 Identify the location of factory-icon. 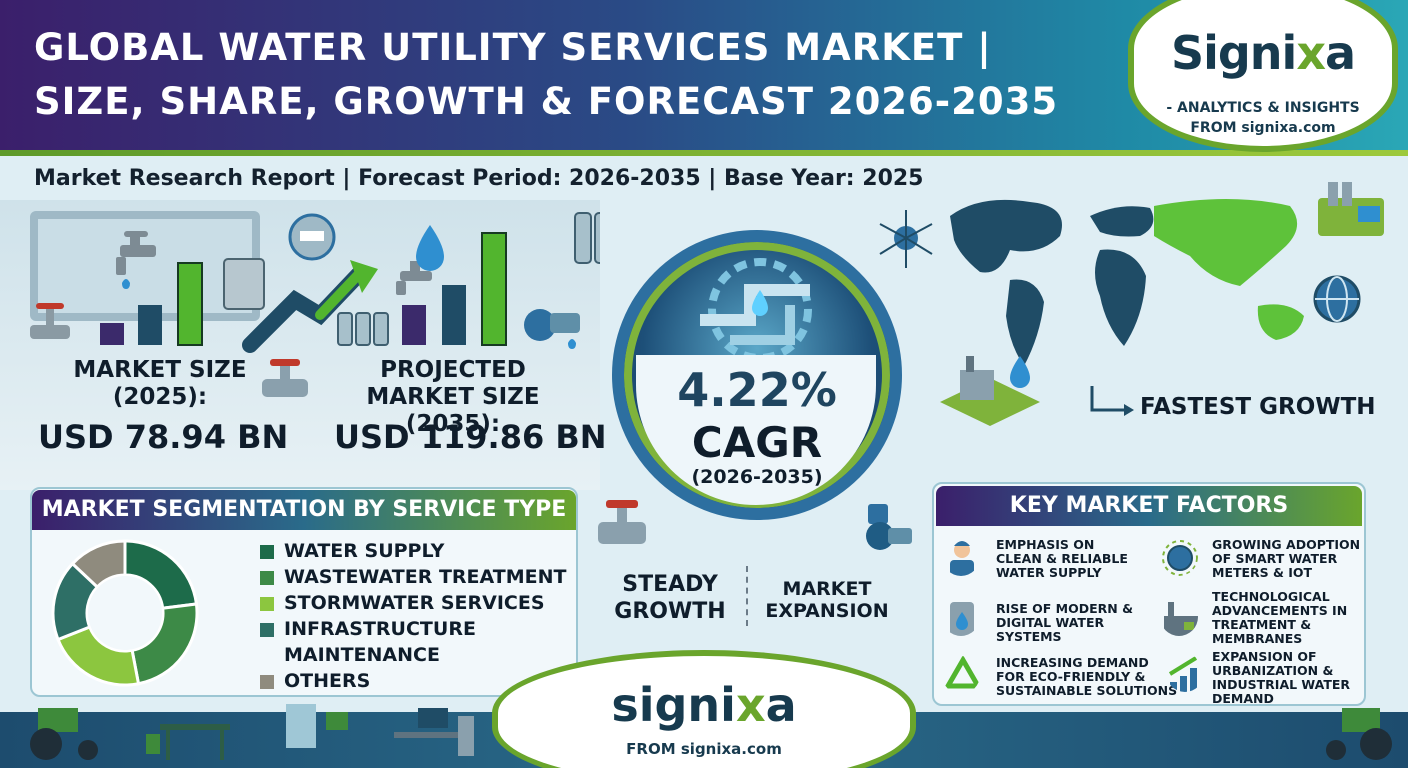
(1181, 619).